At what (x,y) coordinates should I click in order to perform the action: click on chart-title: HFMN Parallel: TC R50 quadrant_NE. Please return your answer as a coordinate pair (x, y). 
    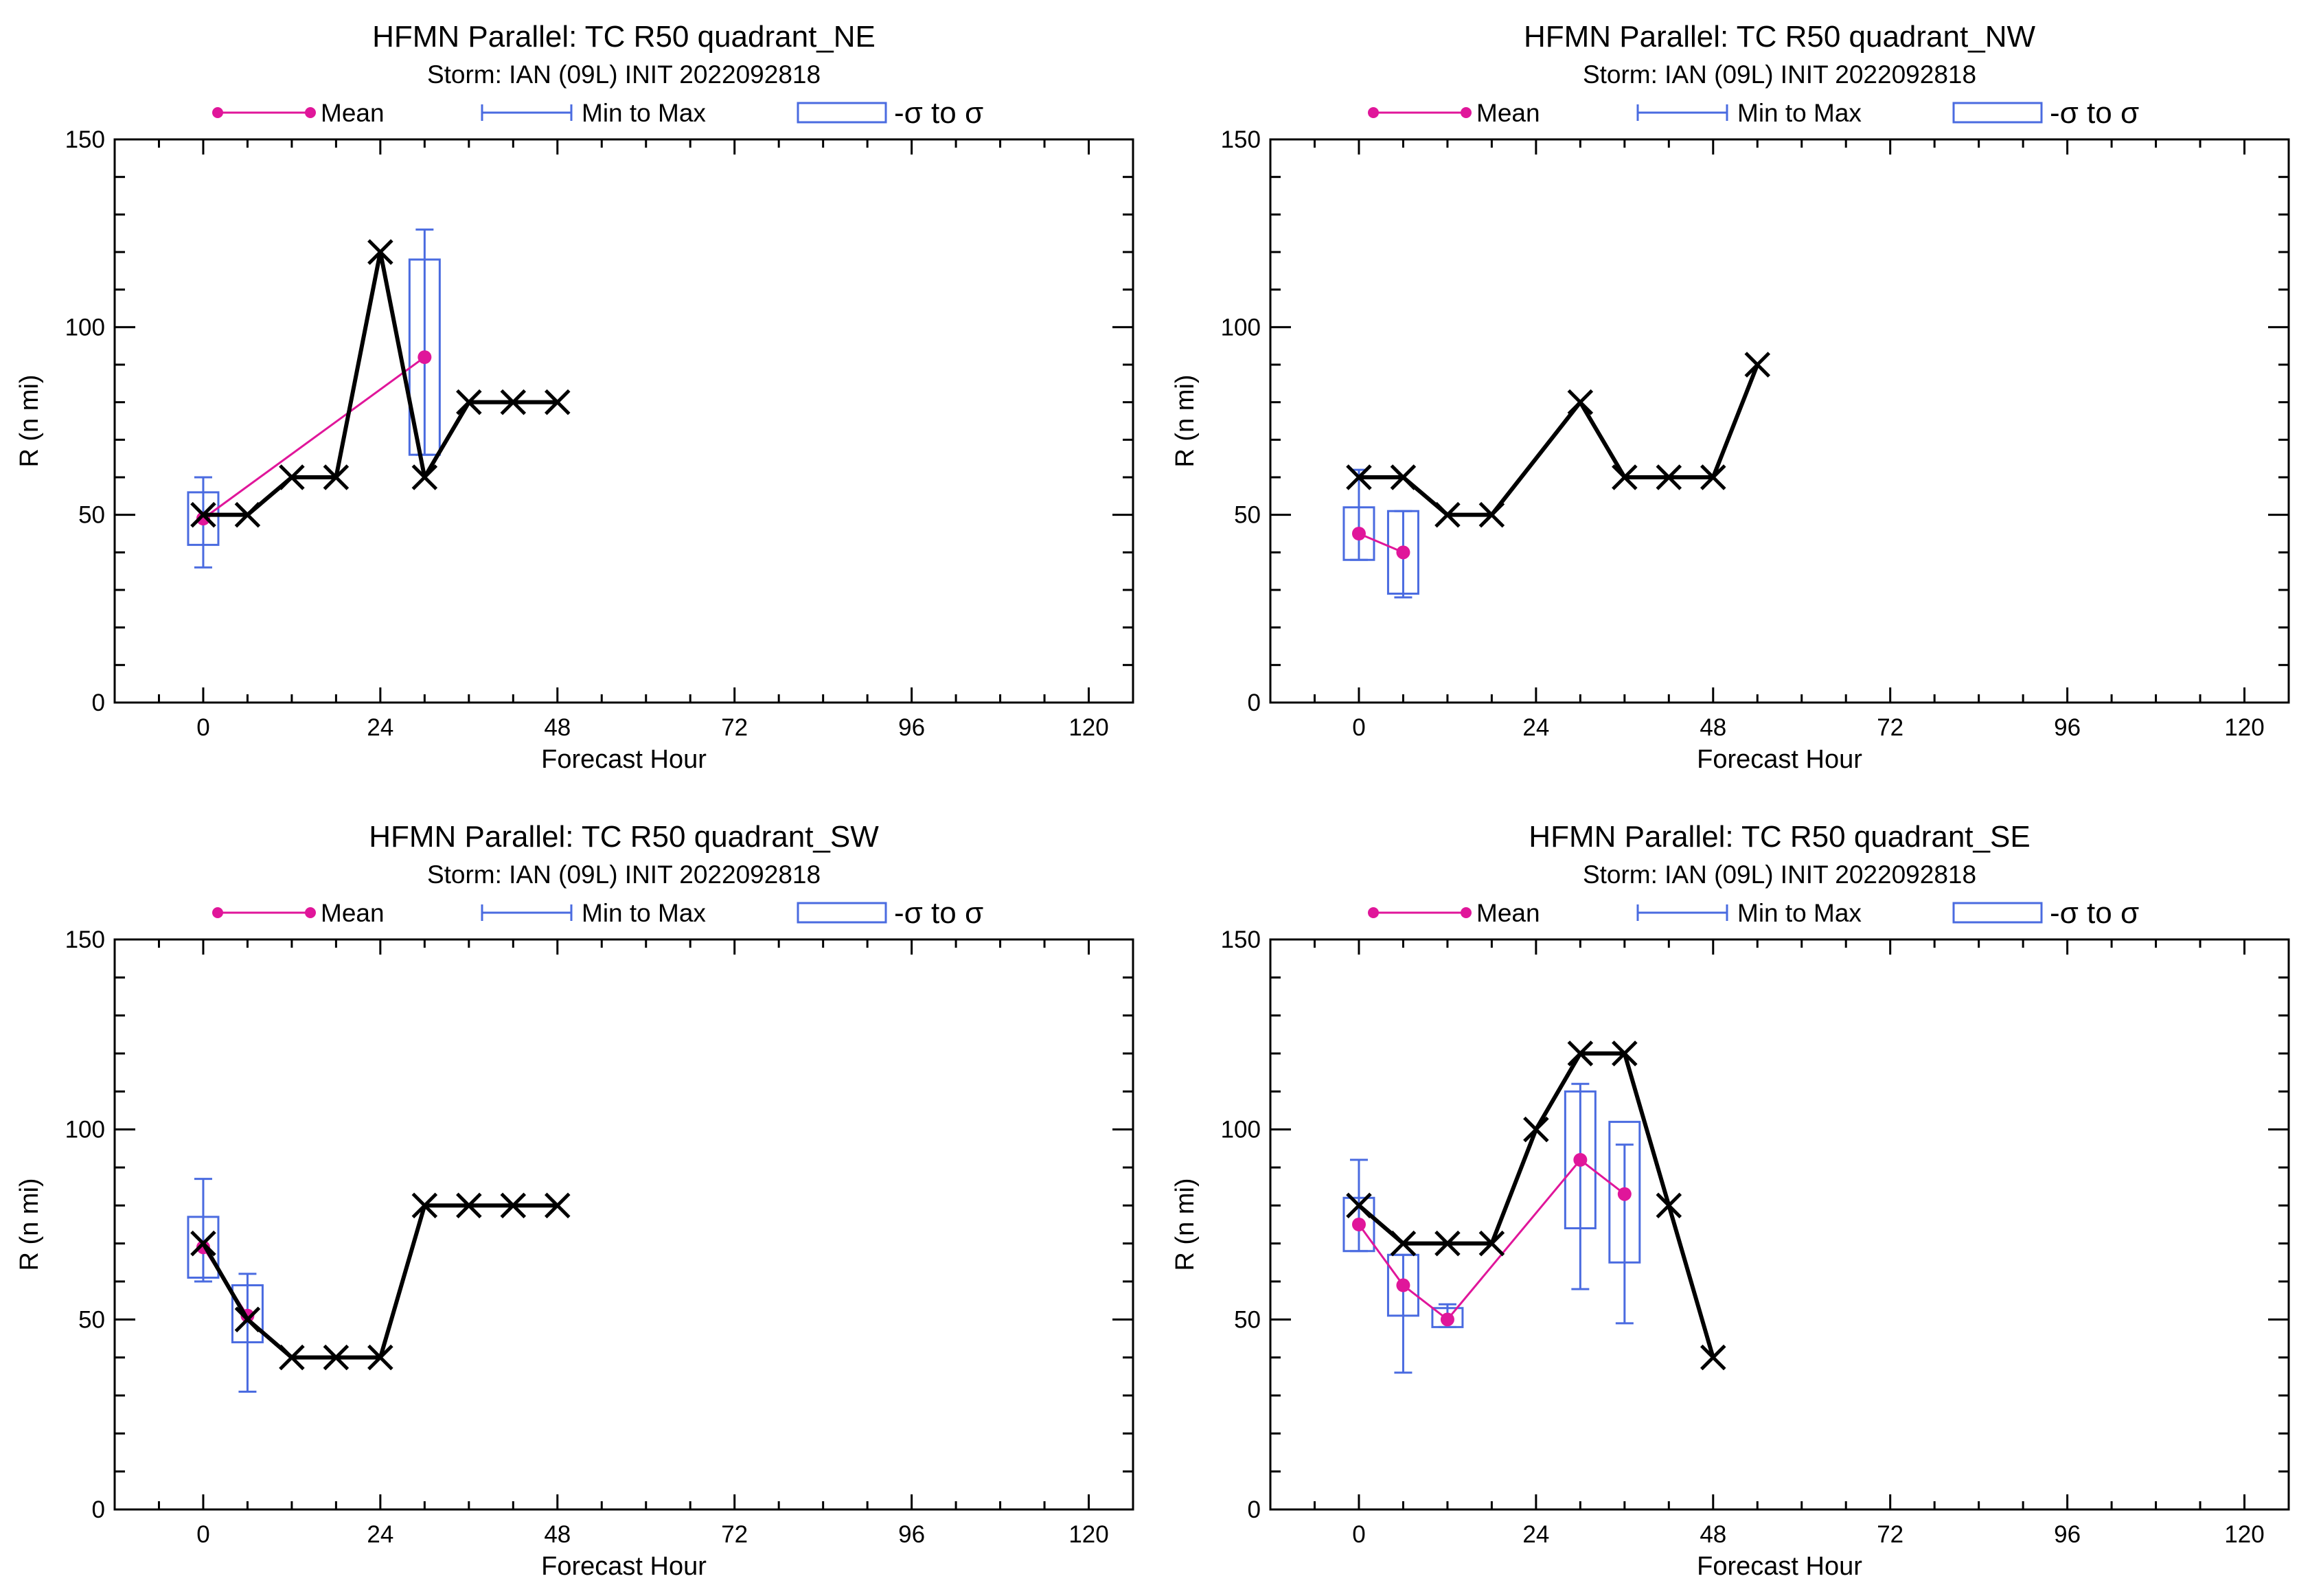
    Looking at the image, I should click on (624, 37).